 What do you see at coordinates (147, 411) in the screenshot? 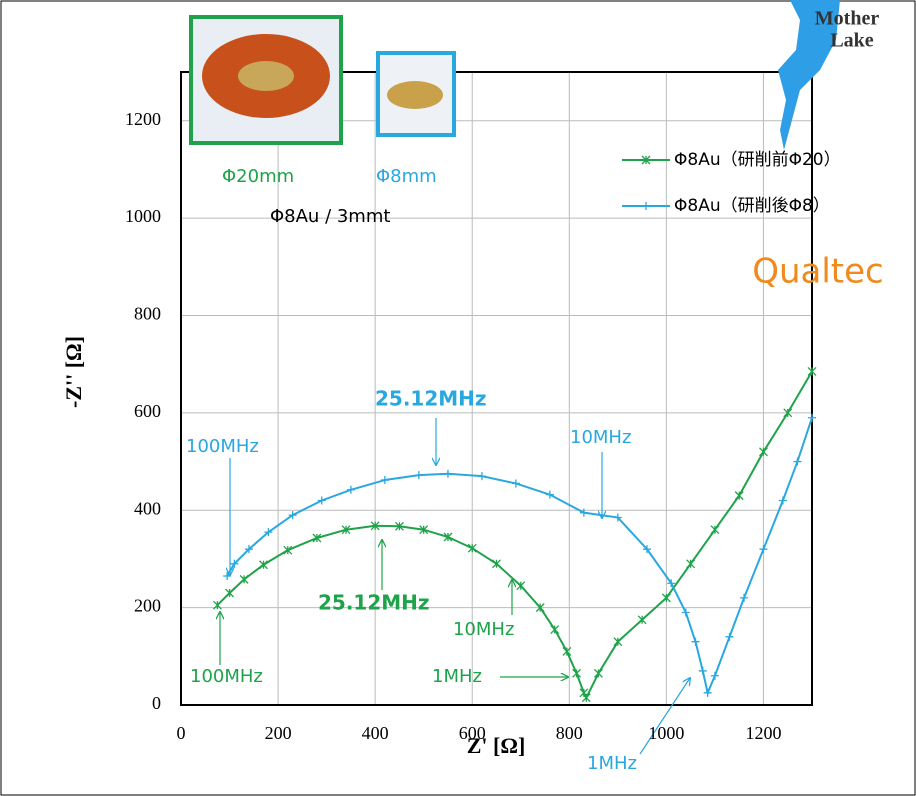
I see `y-tick-label: 600` at bounding box center [147, 411].